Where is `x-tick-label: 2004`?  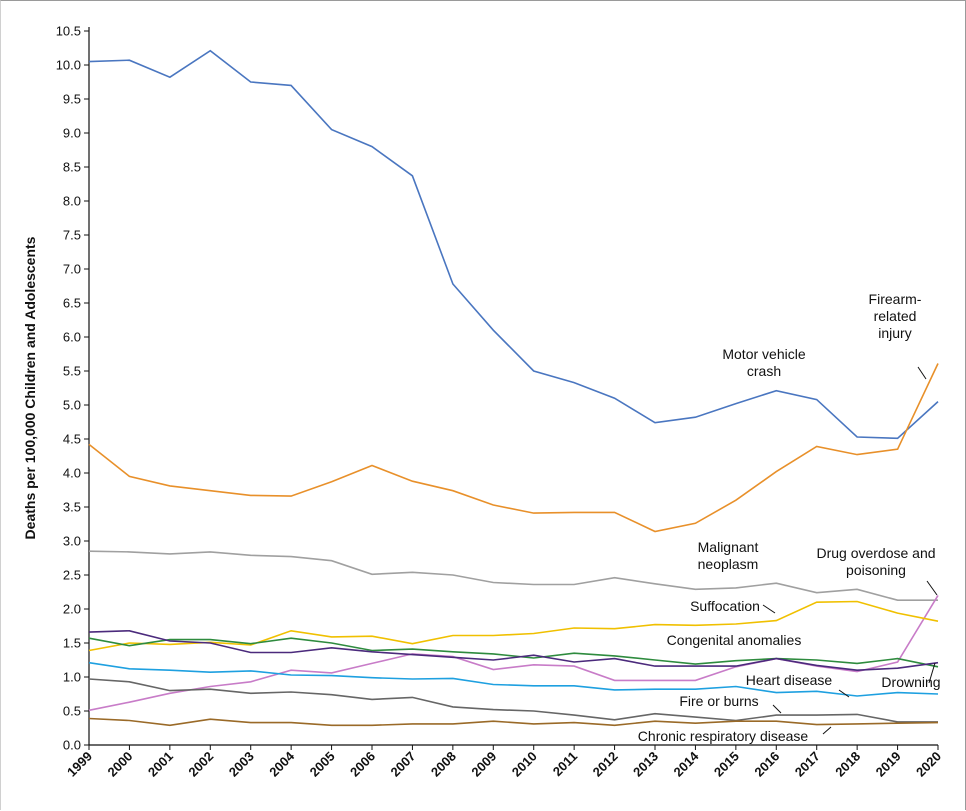
x-tick-label: 2004 is located at coordinates (282, 764).